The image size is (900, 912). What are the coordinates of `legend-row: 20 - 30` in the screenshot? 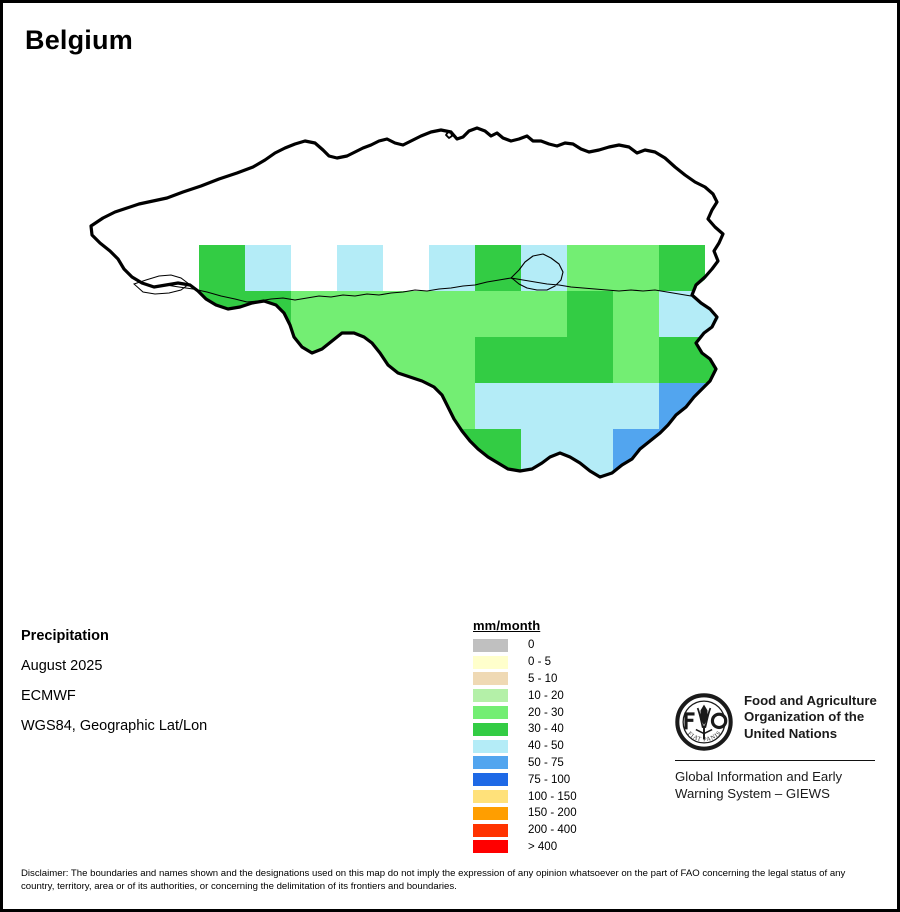 It's located at (525, 712).